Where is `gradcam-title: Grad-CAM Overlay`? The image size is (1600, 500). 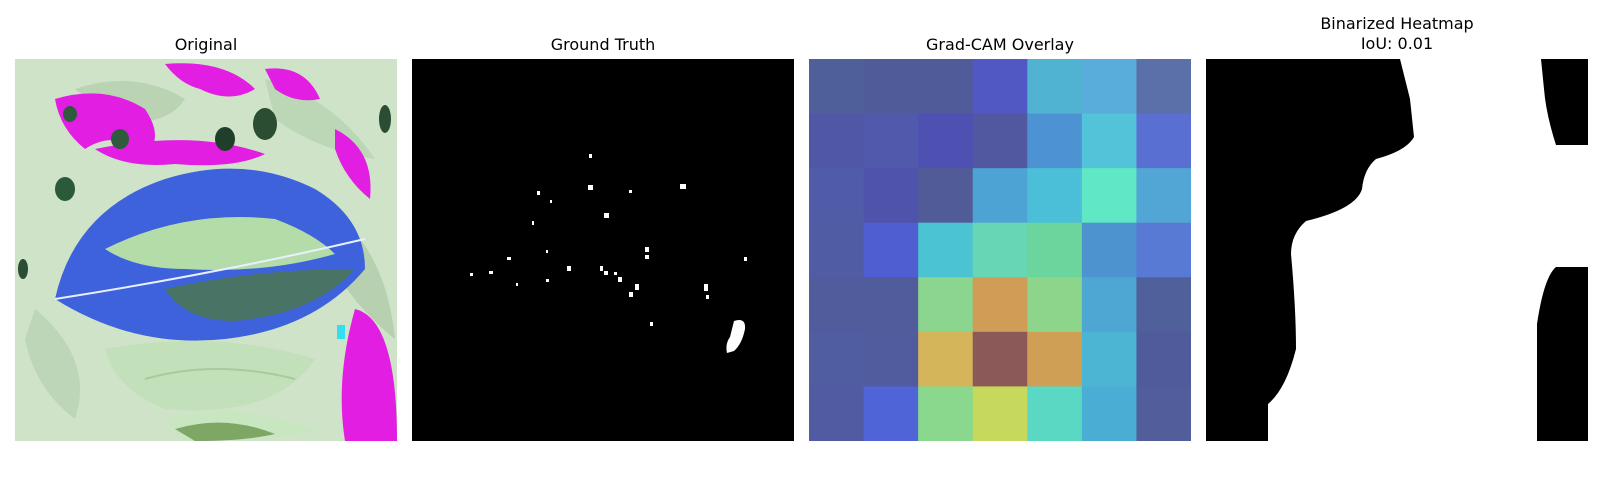
gradcam-title: Grad-CAM Overlay is located at coordinates (1000, 44).